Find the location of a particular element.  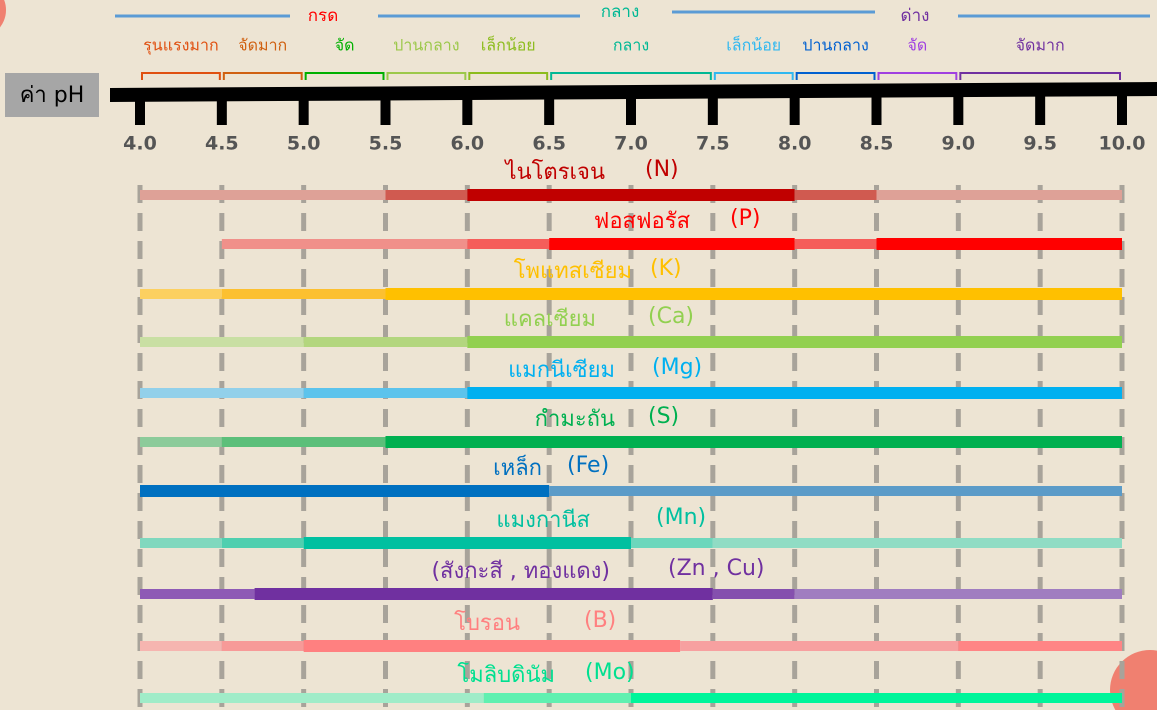

nutrient-name: แคลเซียม is located at coordinates (550, 319).